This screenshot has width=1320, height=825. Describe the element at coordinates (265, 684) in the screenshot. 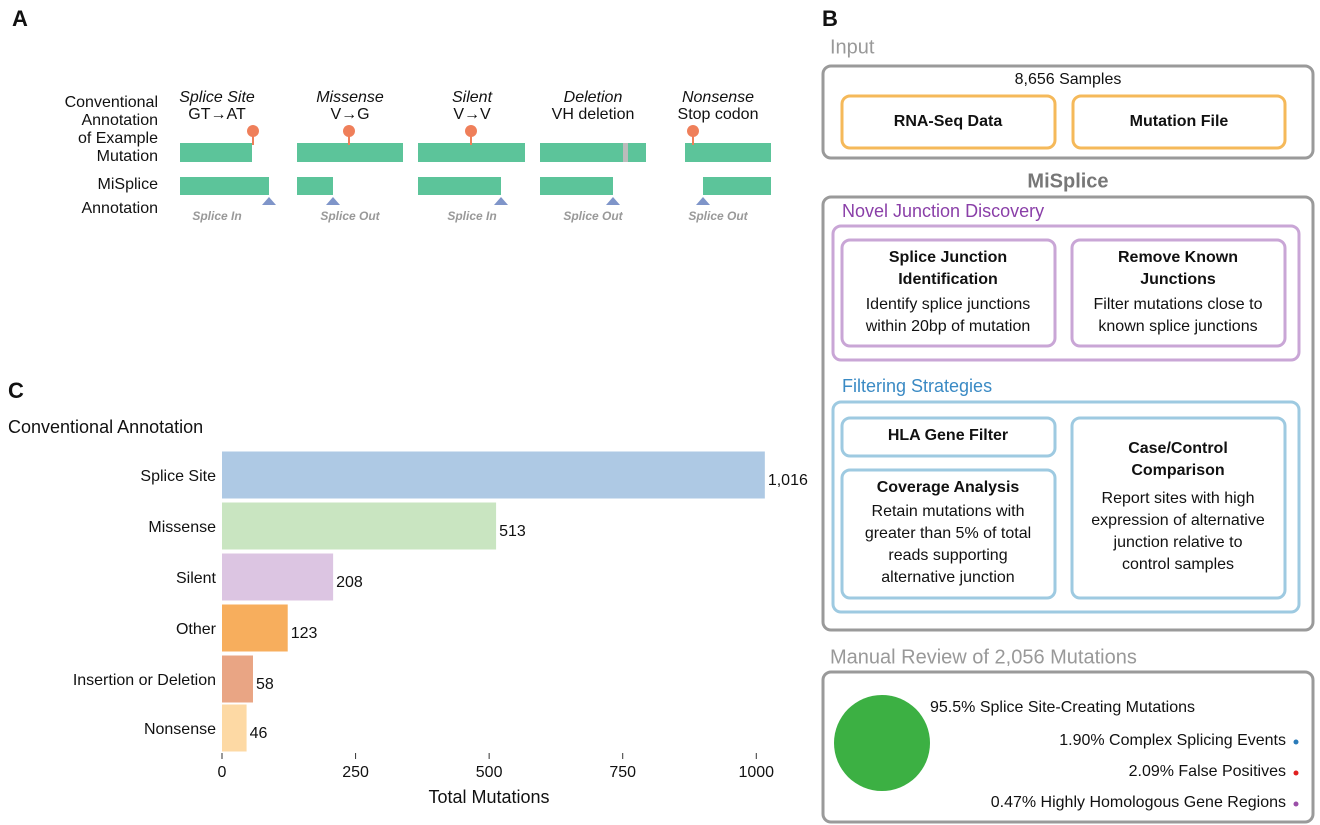

I see `value-label: 58` at that location.